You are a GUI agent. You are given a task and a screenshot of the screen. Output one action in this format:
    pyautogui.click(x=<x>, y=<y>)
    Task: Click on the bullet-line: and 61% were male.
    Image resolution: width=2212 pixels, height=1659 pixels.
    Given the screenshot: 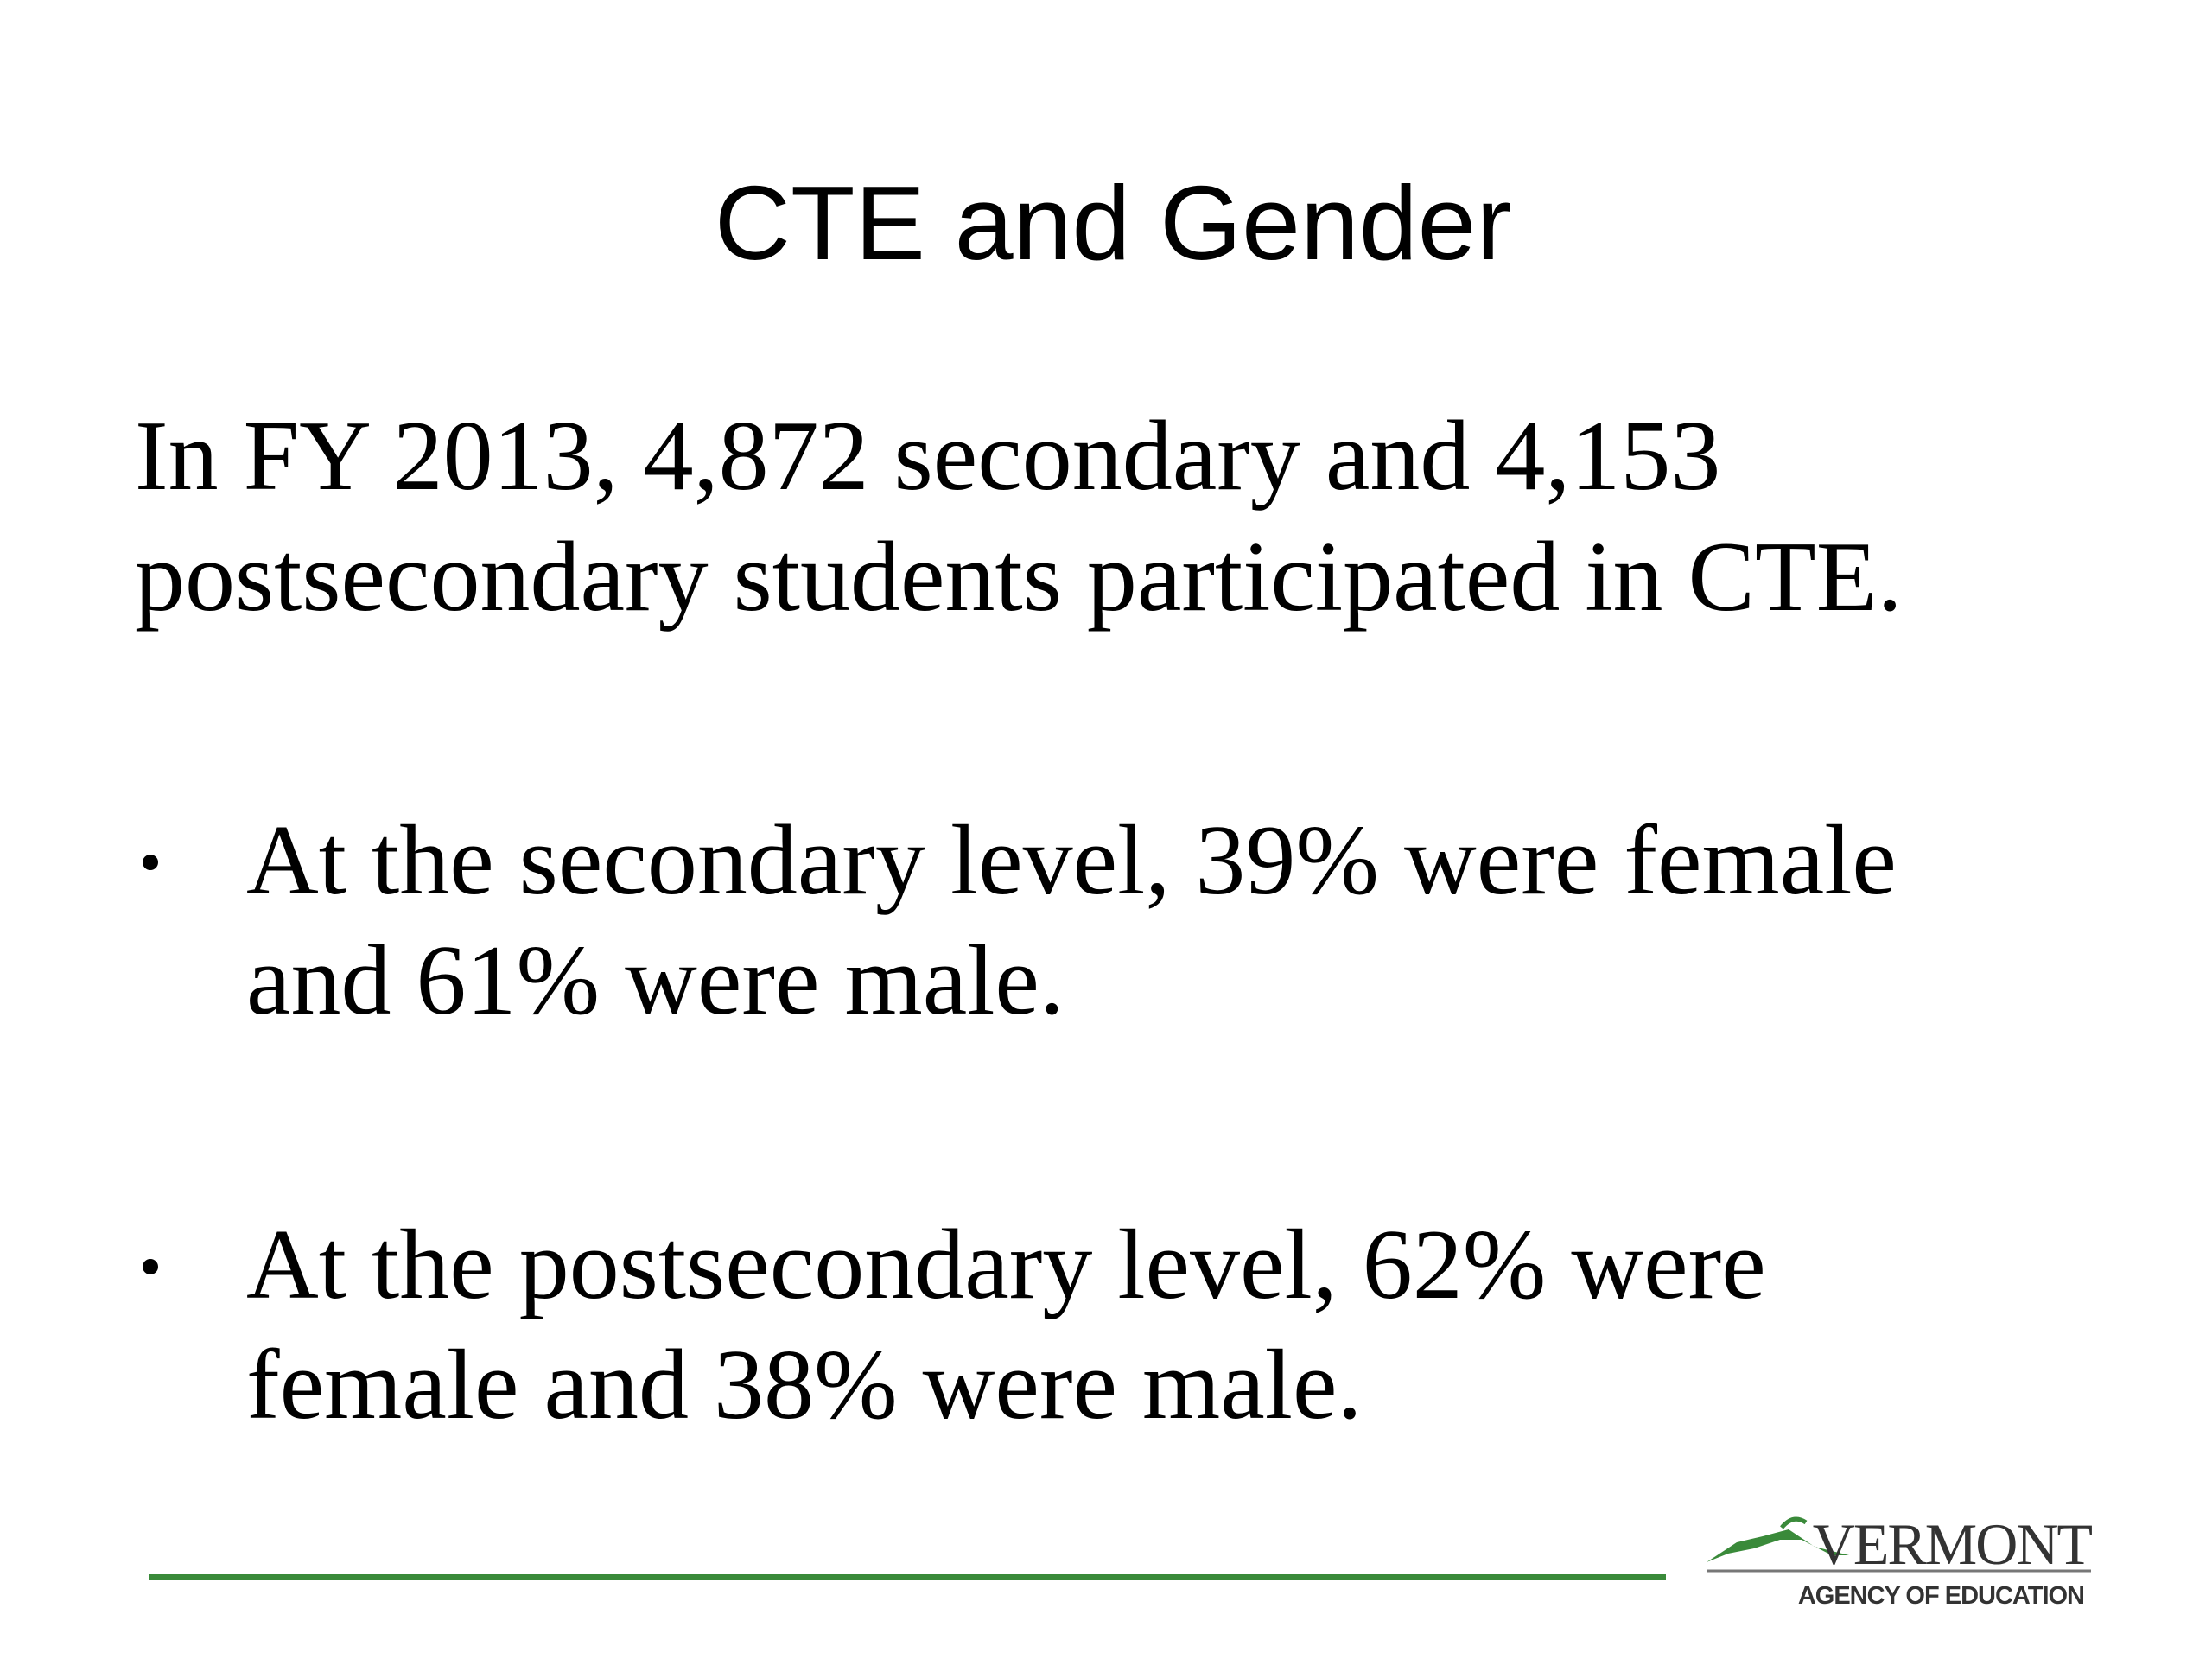 What is the action you would take?
    pyautogui.click(x=655, y=980)
    